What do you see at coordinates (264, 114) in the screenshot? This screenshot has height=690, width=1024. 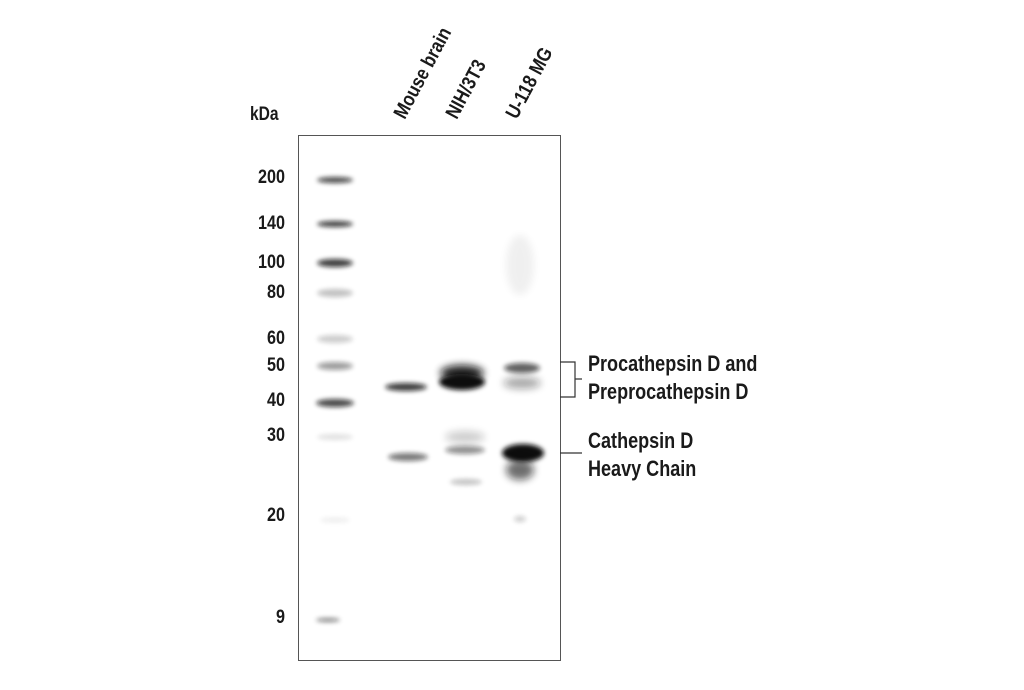 I see `kda-label: kDa` at bounding box center [264, 114].